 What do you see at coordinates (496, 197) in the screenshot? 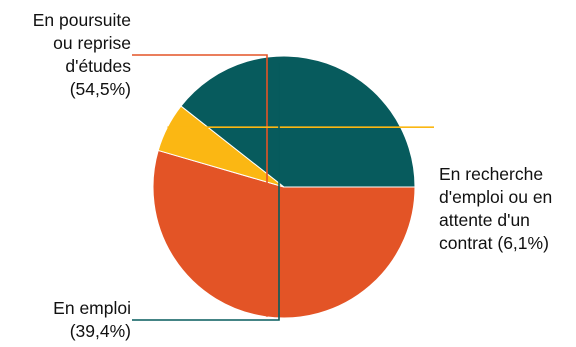
I see `label-line: d'emploi ou en` at bounding box center [496, 197].